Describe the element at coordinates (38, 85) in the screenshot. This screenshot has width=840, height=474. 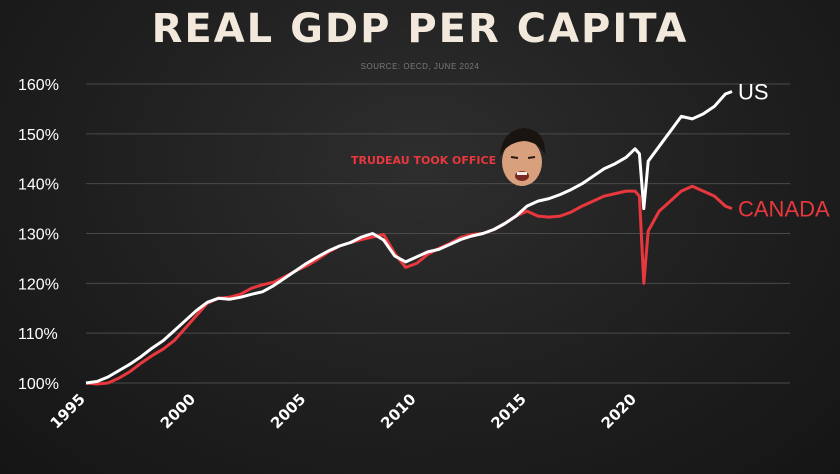
I see `y-tick-label: 160%` at that location.